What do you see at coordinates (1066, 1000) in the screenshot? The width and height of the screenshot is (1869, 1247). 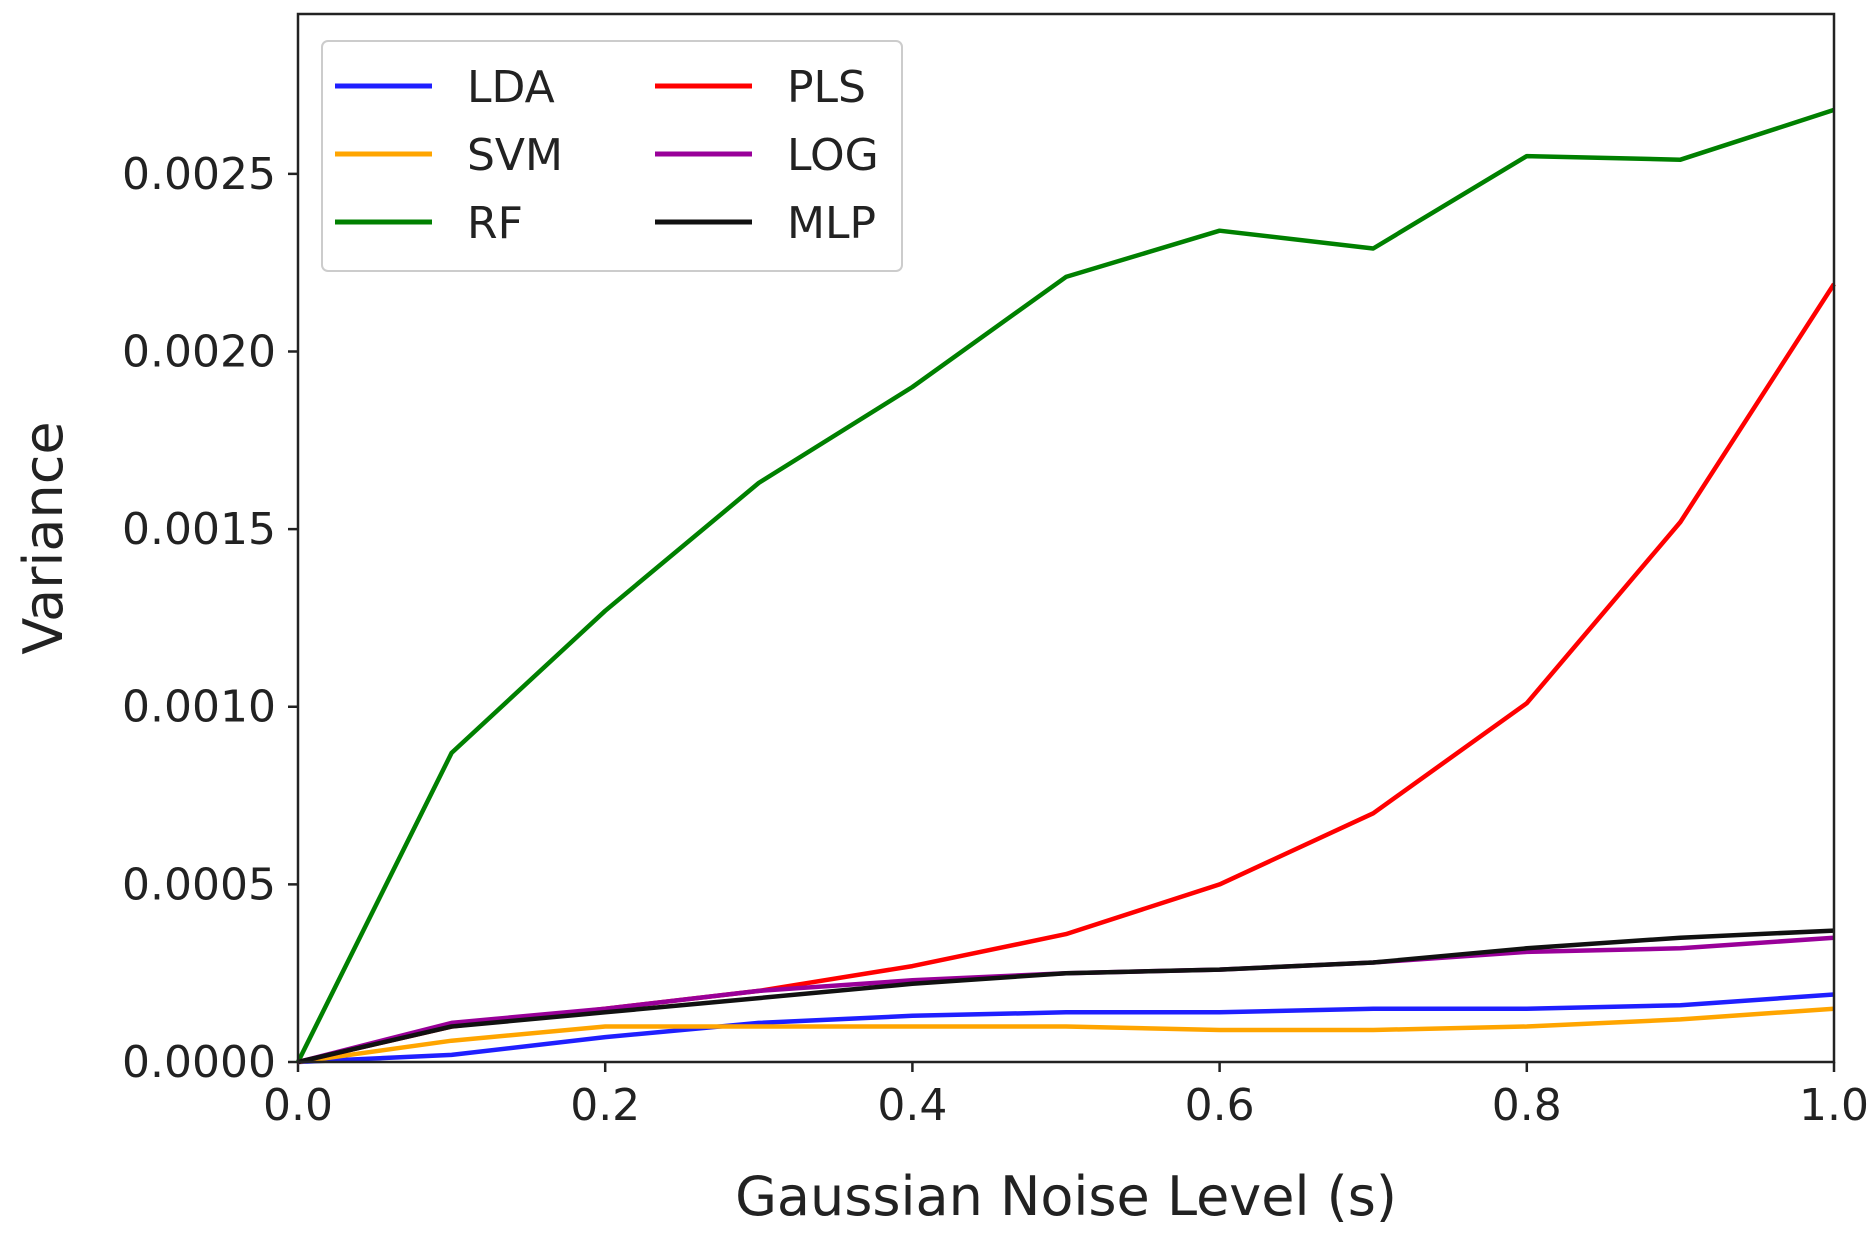 I see `series-line-log` at bounding box center [1066, 1000].